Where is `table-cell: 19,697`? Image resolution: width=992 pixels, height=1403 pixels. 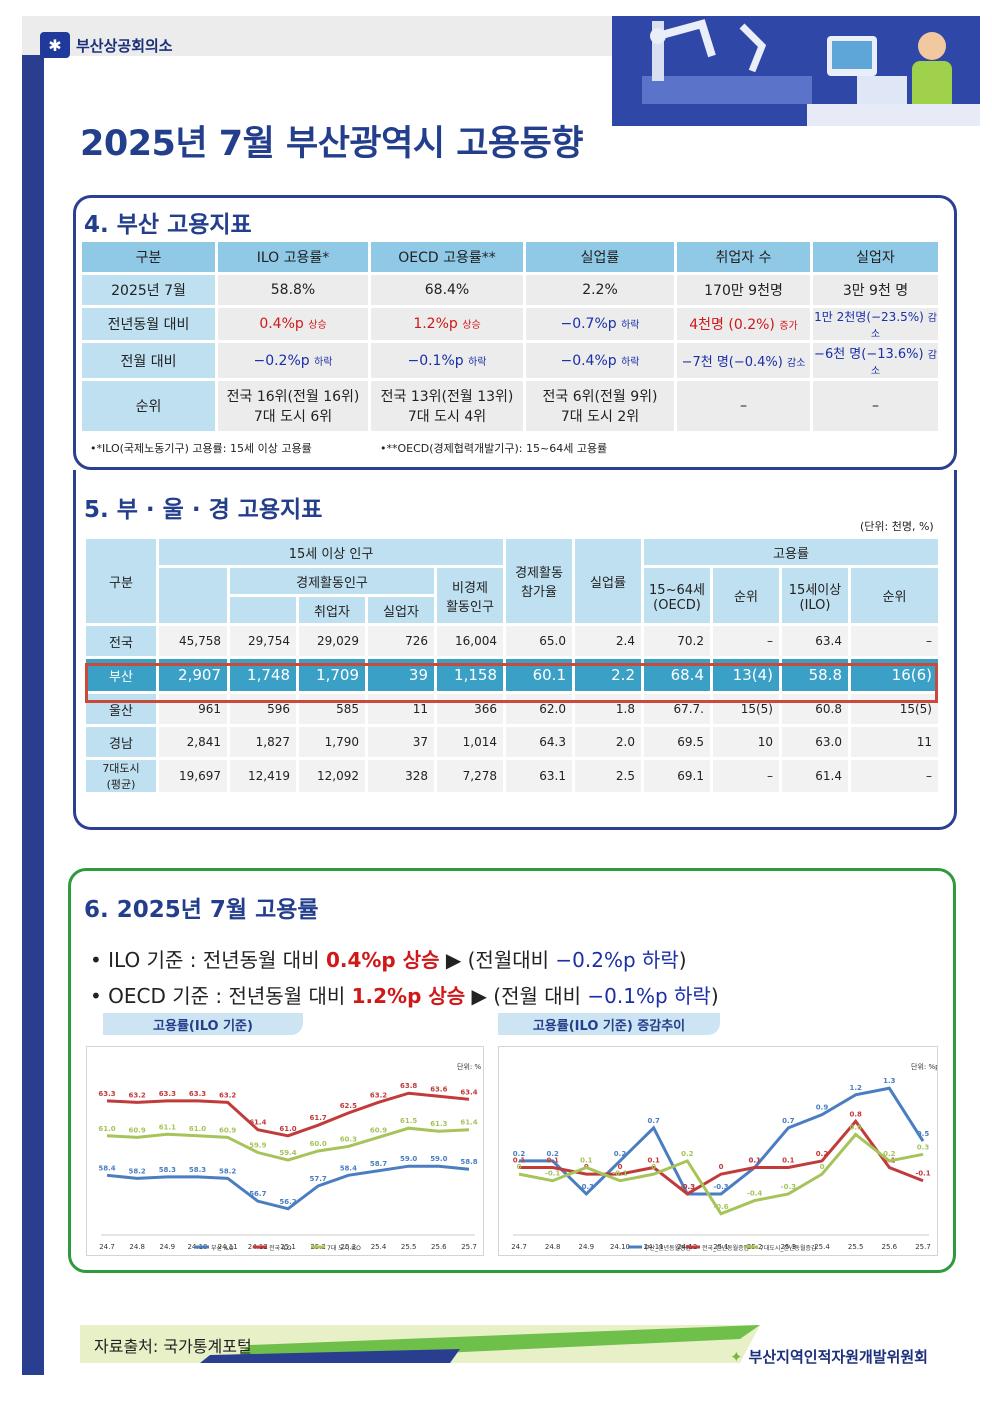 table-cell: 19,697 is located at coordinates (193, 776).